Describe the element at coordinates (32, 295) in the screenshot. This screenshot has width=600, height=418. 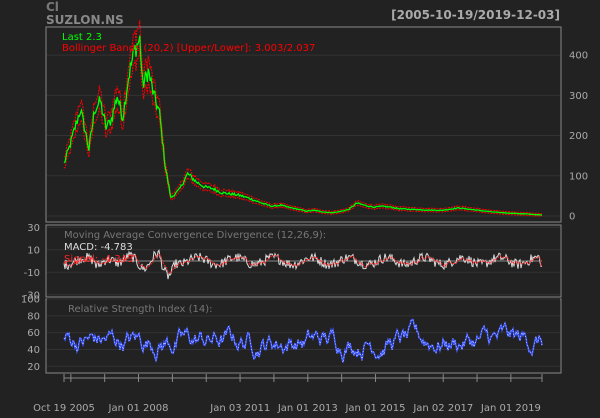
I see `macd-tick-label: -30` at that location.